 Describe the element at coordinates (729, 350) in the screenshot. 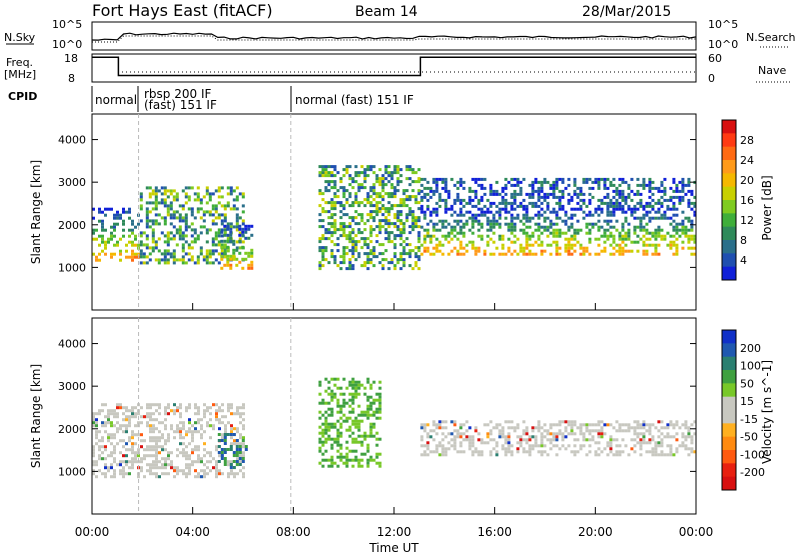

I see `velocity-colorbar-cell` at that location.